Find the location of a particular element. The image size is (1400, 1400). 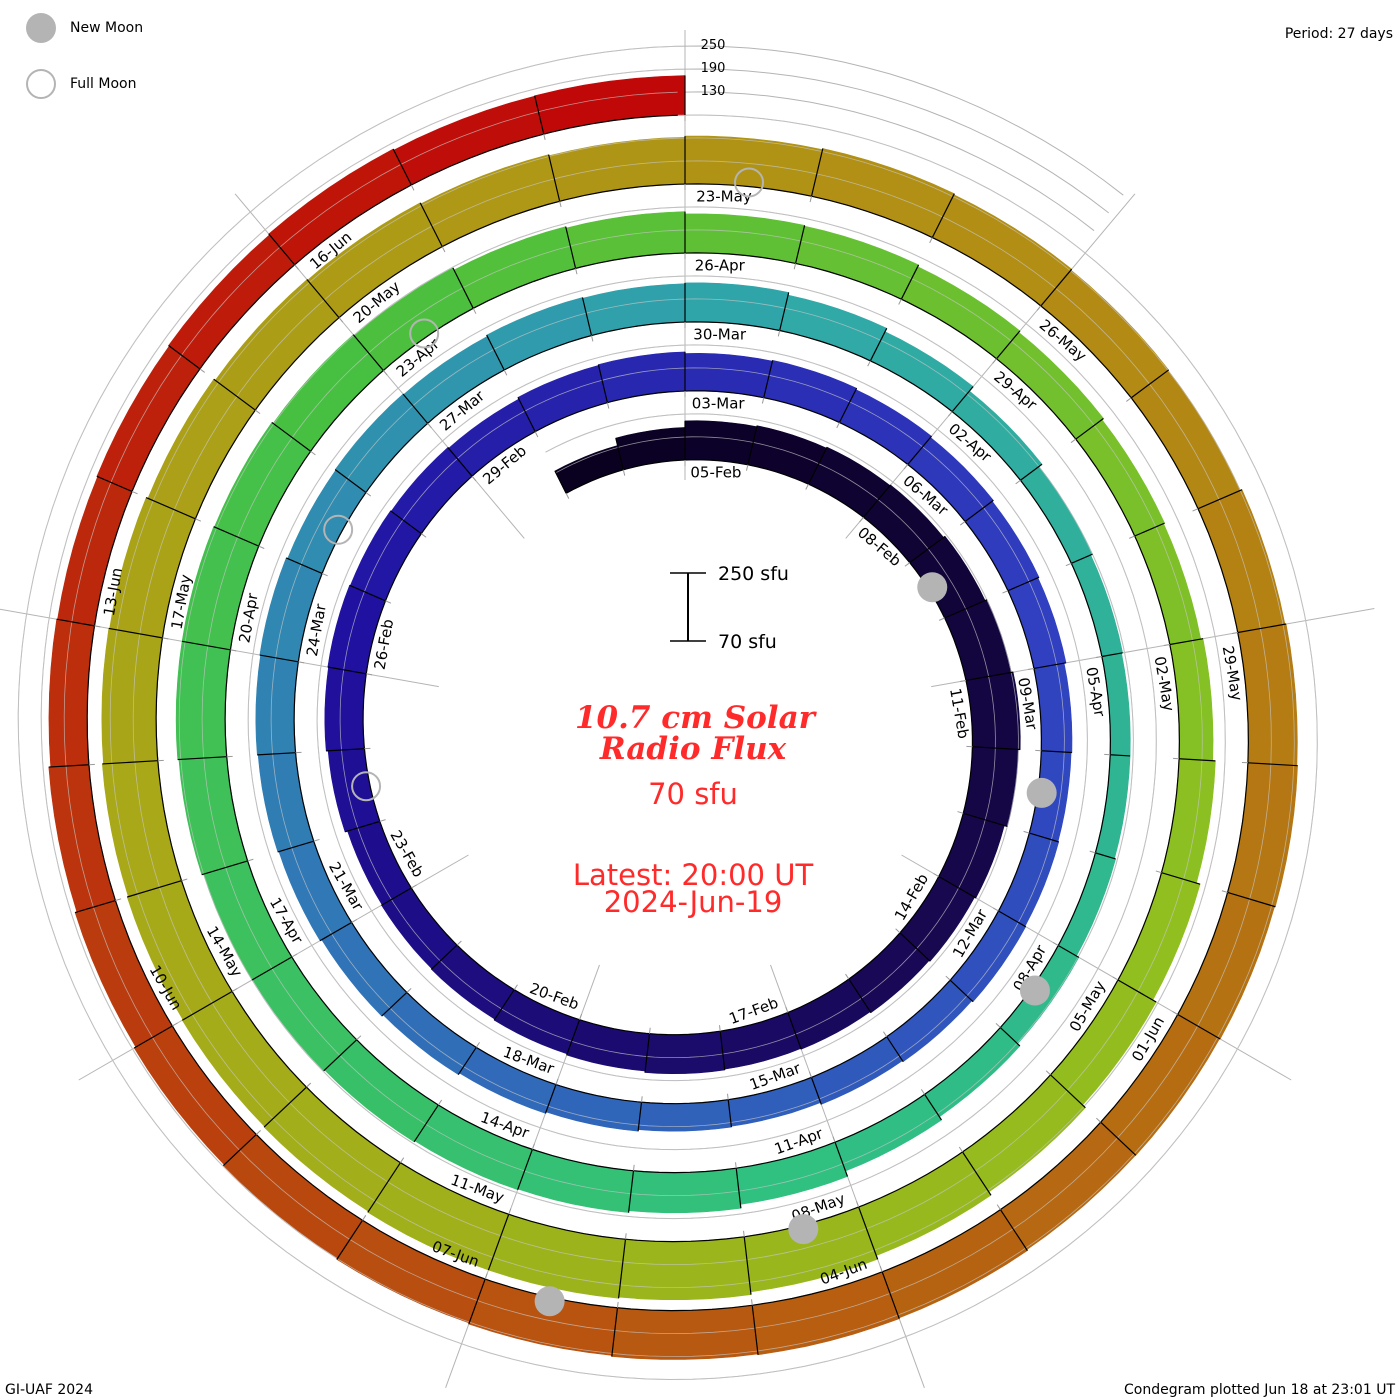

date-label: 30-Mar is located at coordinates (720, 334).